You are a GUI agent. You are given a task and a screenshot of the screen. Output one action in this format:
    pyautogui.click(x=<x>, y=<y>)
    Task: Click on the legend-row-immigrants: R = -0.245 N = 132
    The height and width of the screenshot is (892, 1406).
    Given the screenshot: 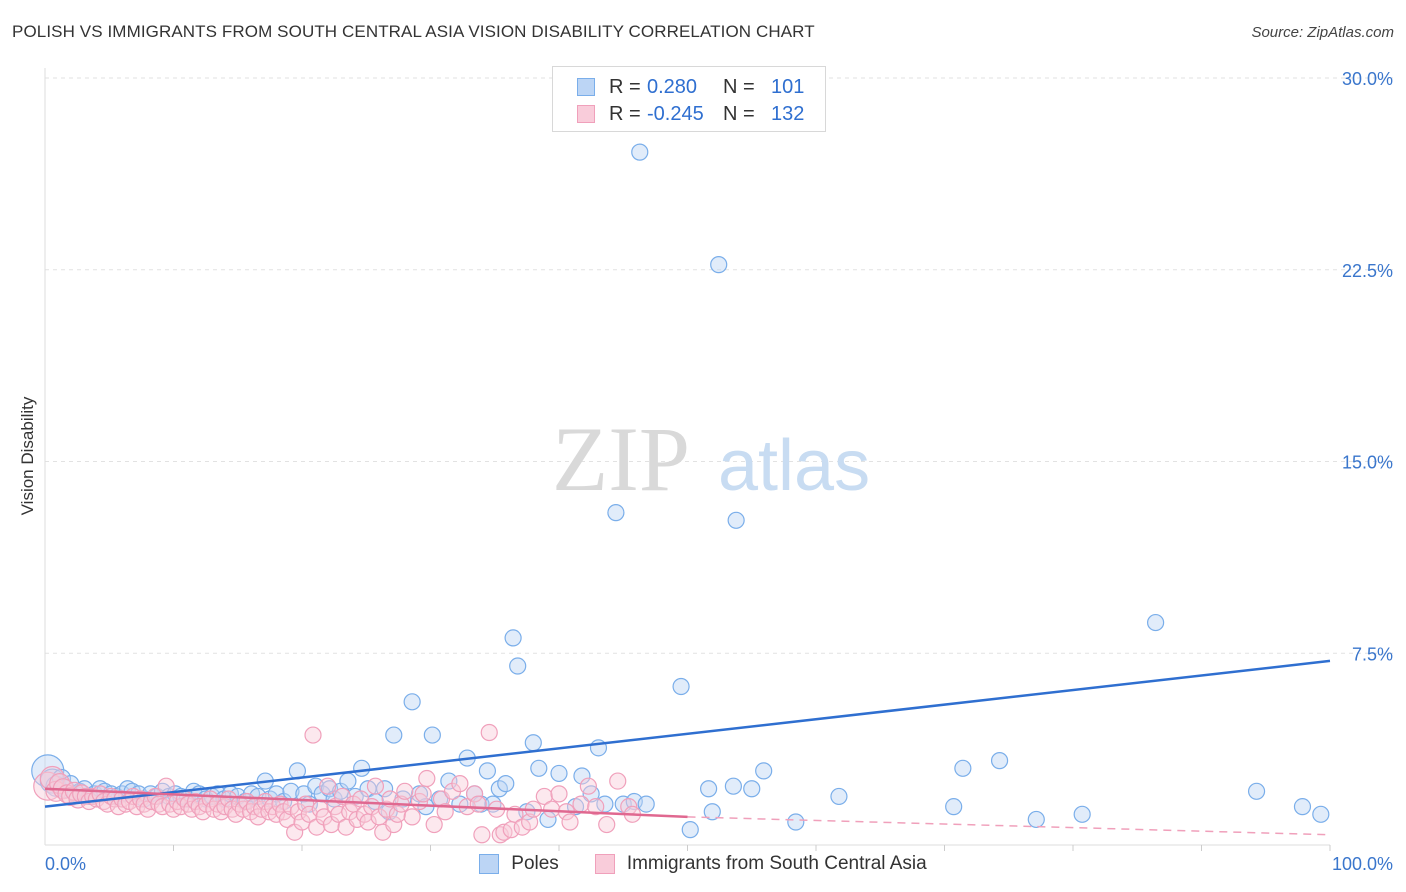 What is the action you would take?
    pyautogui.click(x=690, y=114)
    